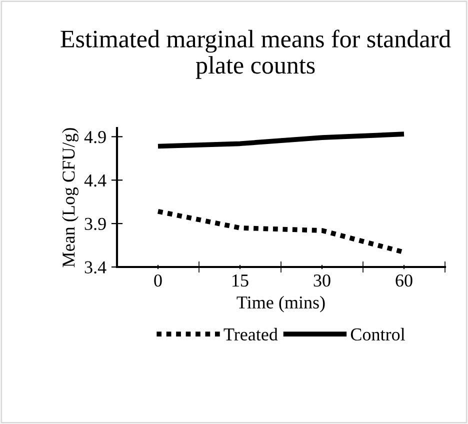 The height and width of the screenshot is (424, 468). Describe the element at coordinates (251, 334) in the screenshot. I see `legend-label: Treated` at that location.